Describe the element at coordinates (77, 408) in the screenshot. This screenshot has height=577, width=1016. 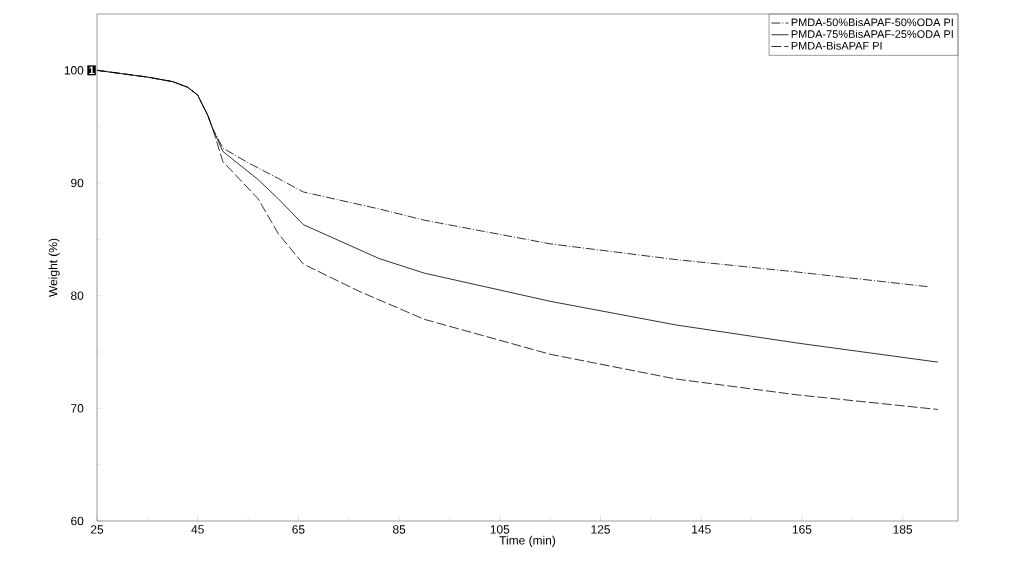
I see `y-tick-label: 70` at that location.